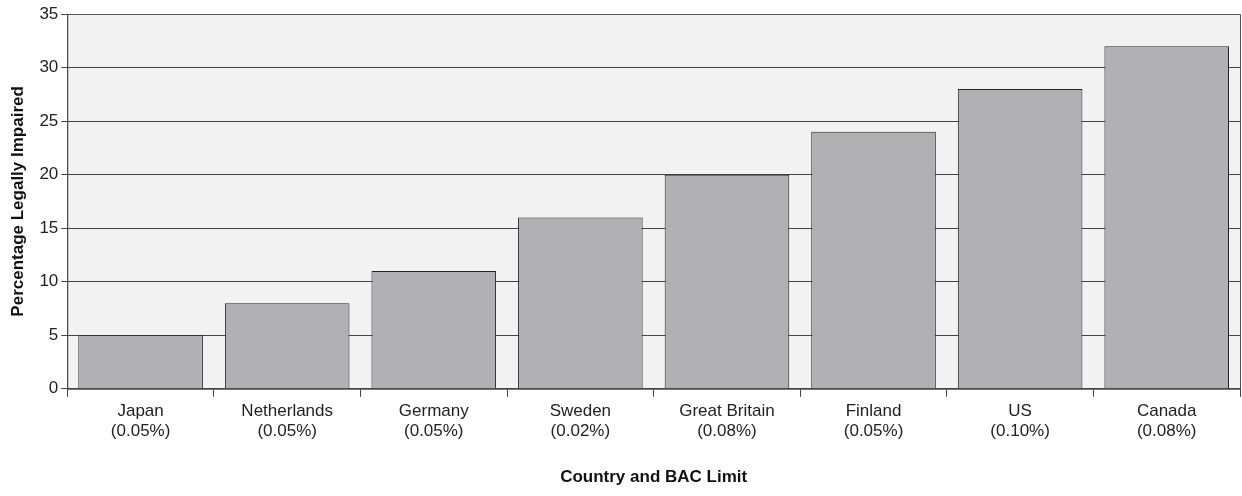 The image size is (1242, 496). Describe the element at coordinates (49, 67) in the screenshot. I see `y-tick-label: 30` at that location.